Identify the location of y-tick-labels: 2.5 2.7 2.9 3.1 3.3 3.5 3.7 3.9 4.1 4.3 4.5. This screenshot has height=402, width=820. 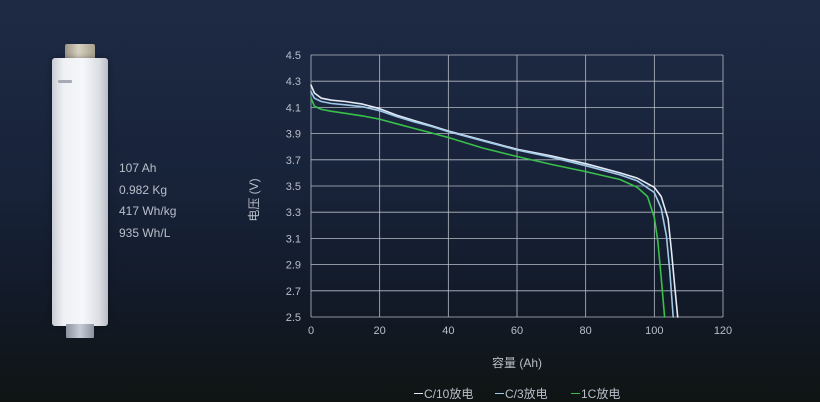
(293, 187).